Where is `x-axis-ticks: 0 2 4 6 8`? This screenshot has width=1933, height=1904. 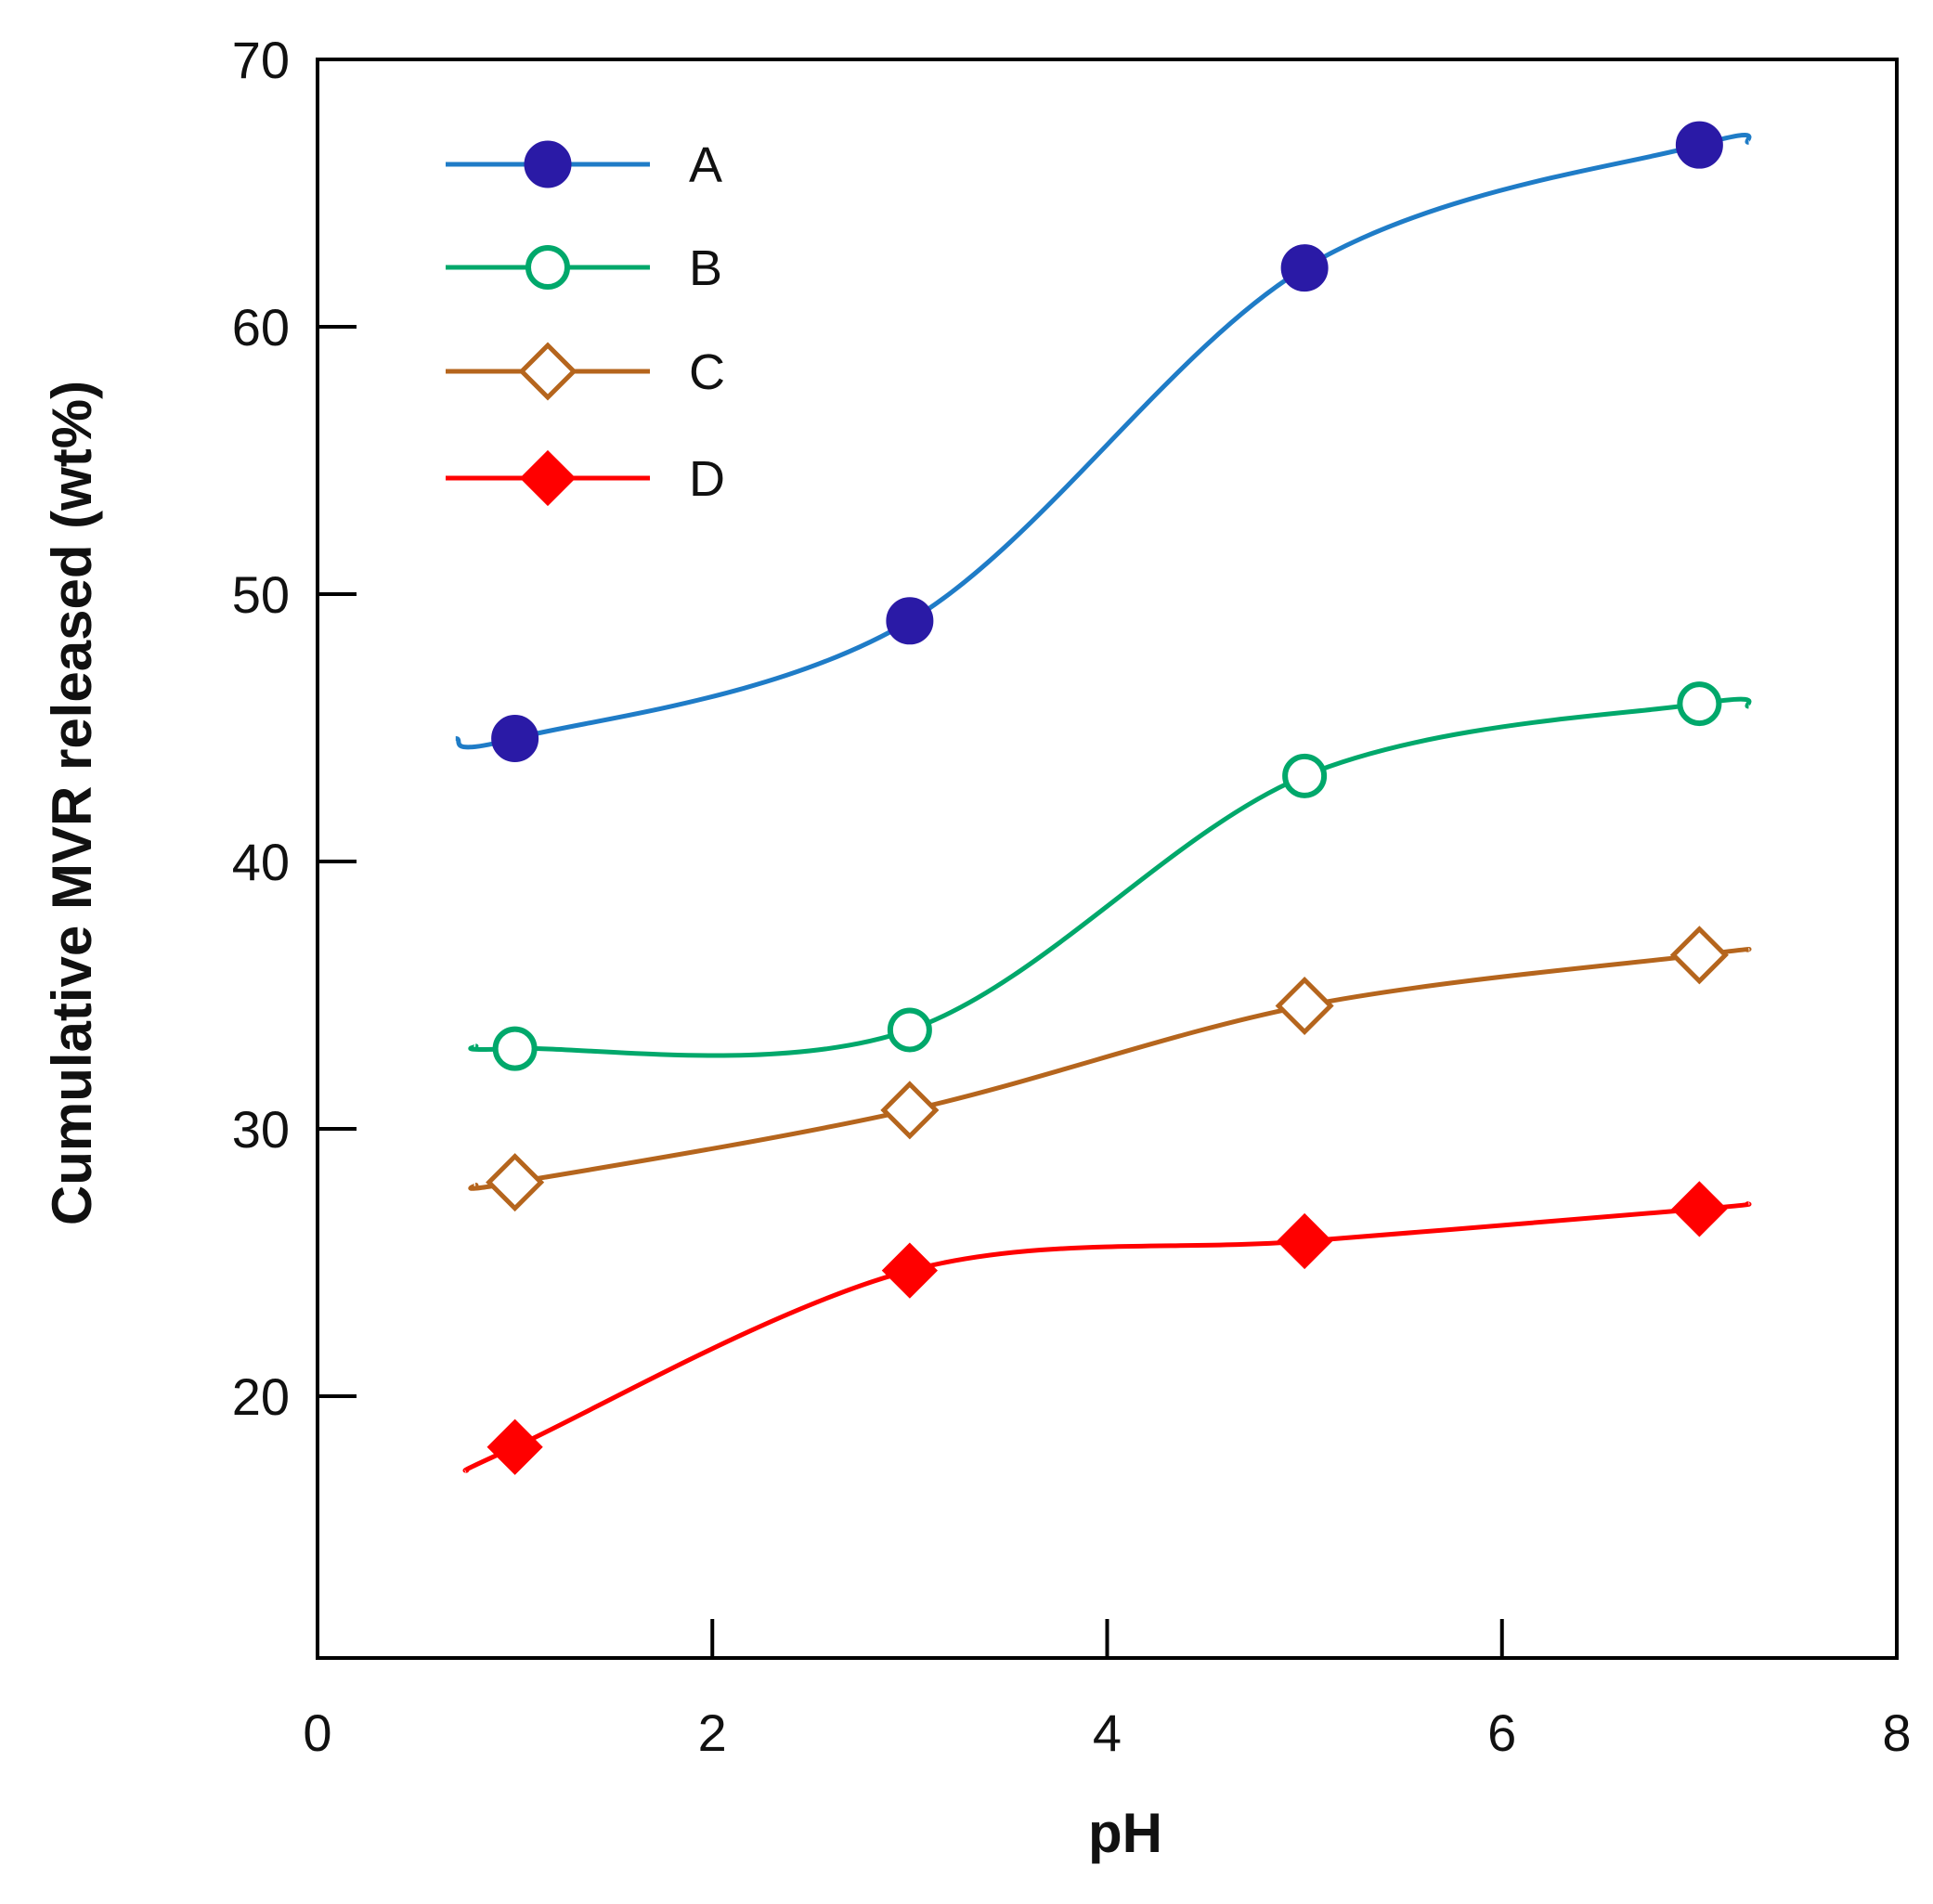
x-axis-ticks: 0 2 4 6 8 is located at coordinates (1107, 1690).